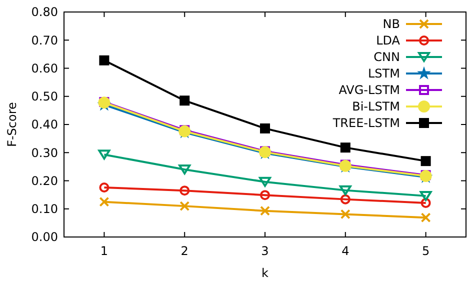 The image size is (474, 285). What do you see at coordinates (44, 125) in the screenshot?
I see `y-tick-label: 0.40` at bounding box center [44, 125].